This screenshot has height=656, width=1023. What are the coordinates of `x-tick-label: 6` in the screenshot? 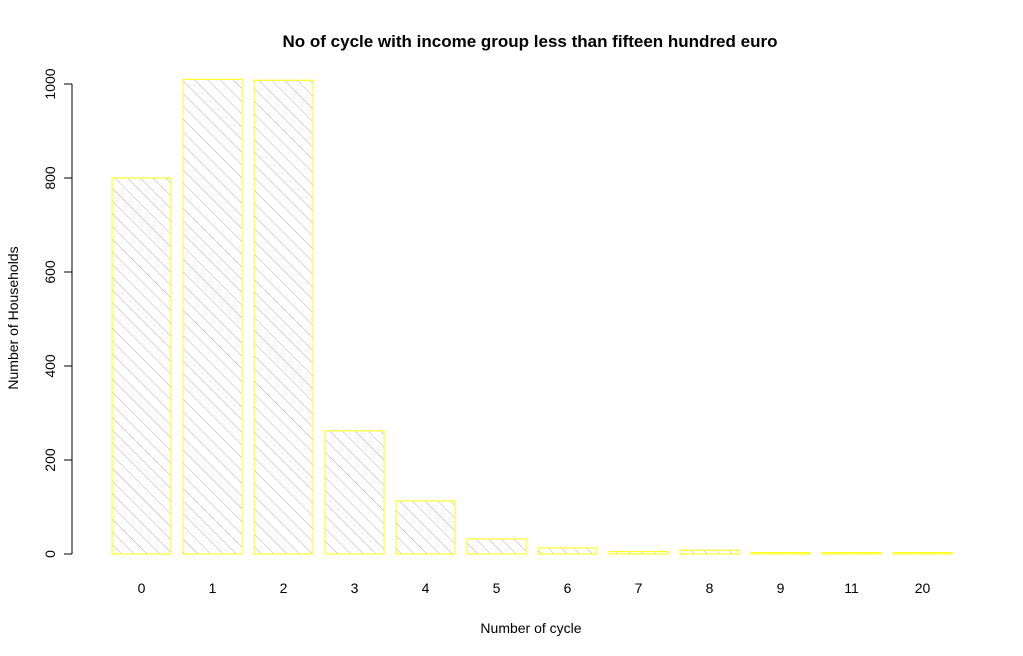 It's located at (568, 588).